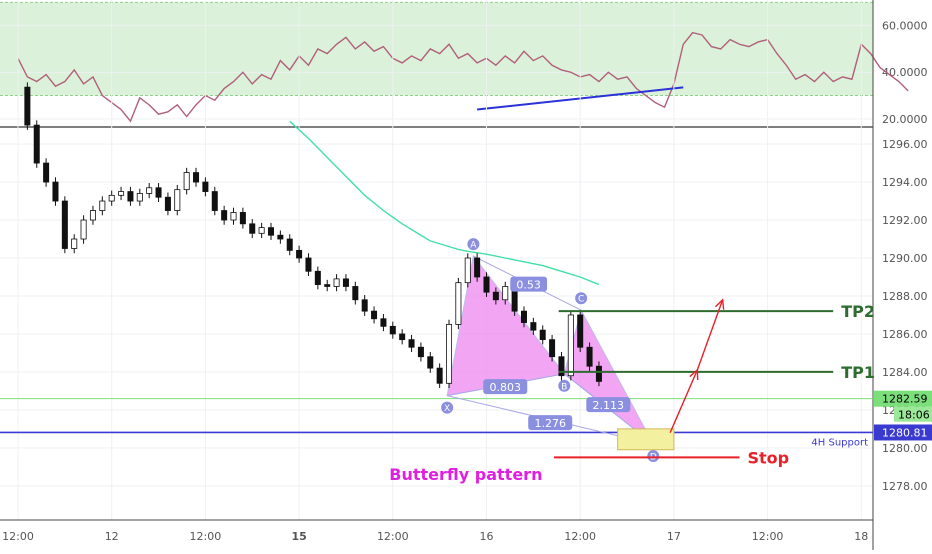  I want to click on price-tick-label: 1286.00, so click(905, 334).